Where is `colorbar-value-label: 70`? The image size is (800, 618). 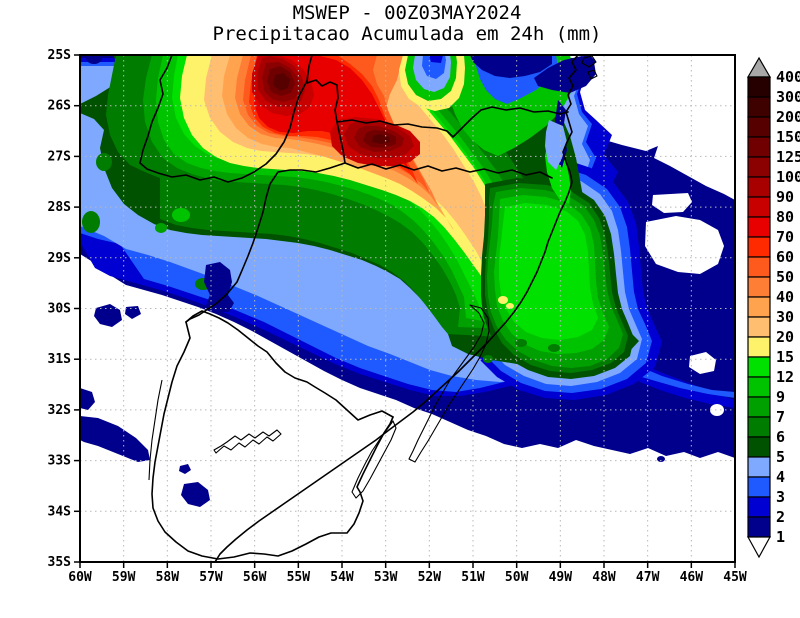 colorbar-value-label: 70 is located at coordinates (785, 237).